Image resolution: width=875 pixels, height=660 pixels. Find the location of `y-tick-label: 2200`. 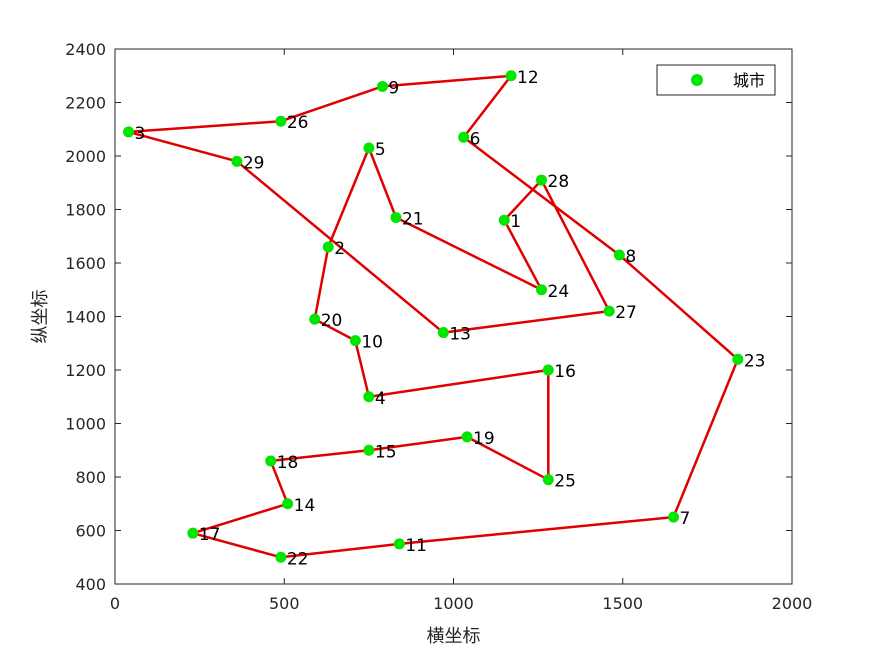

y-tick-label: 2200 is located at coordinates (85, 103).